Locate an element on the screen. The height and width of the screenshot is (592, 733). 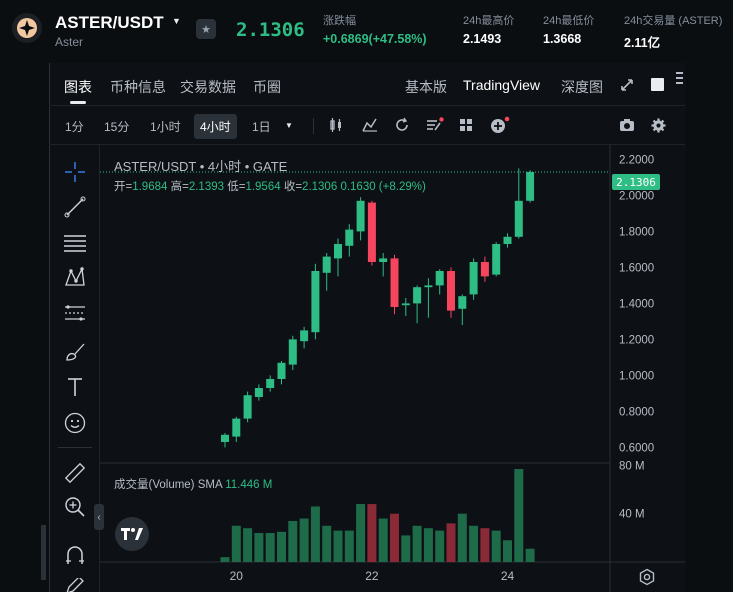
stat-value-change: +0.6869(+47.58%) is located at coordinates (375, 39).